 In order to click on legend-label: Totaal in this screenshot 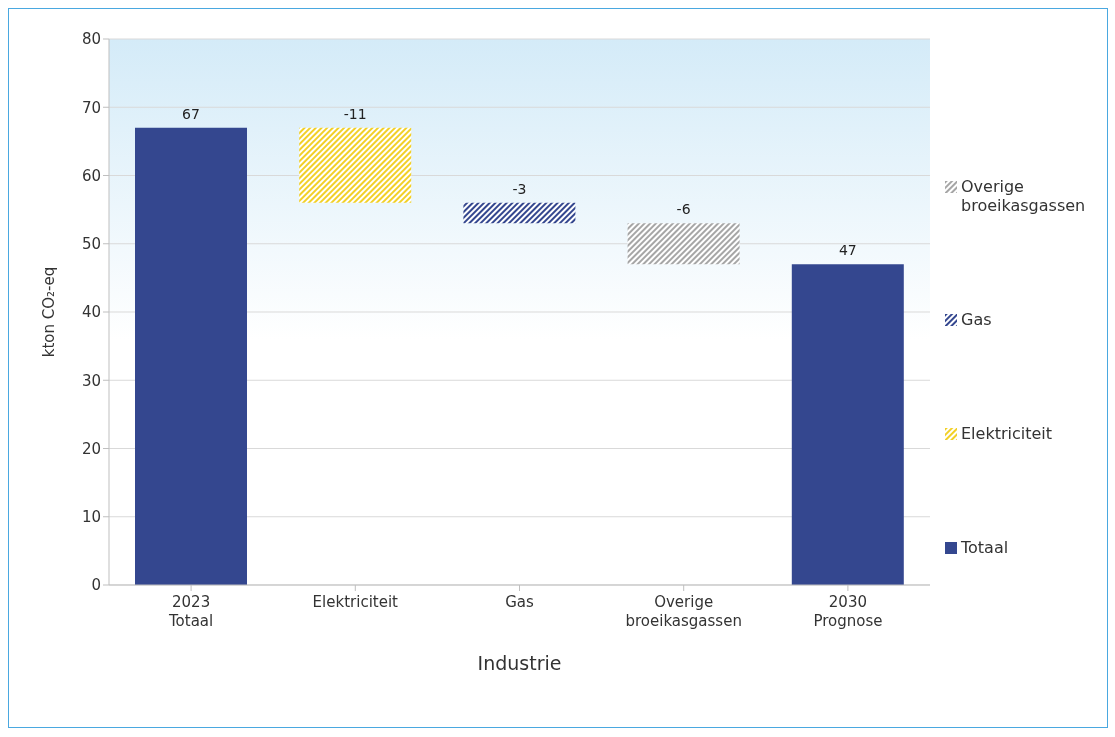, I will do `click(985, 547)`.